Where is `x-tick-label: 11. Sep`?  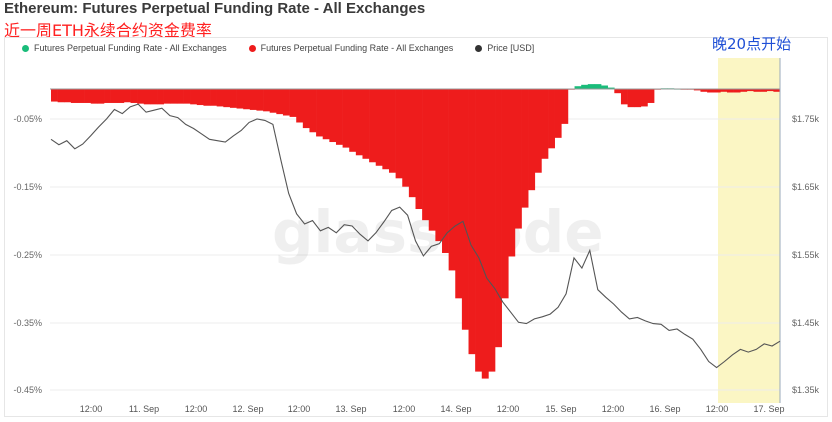
x-tick-label: 11. Sep is located at coordinates (144, 409).